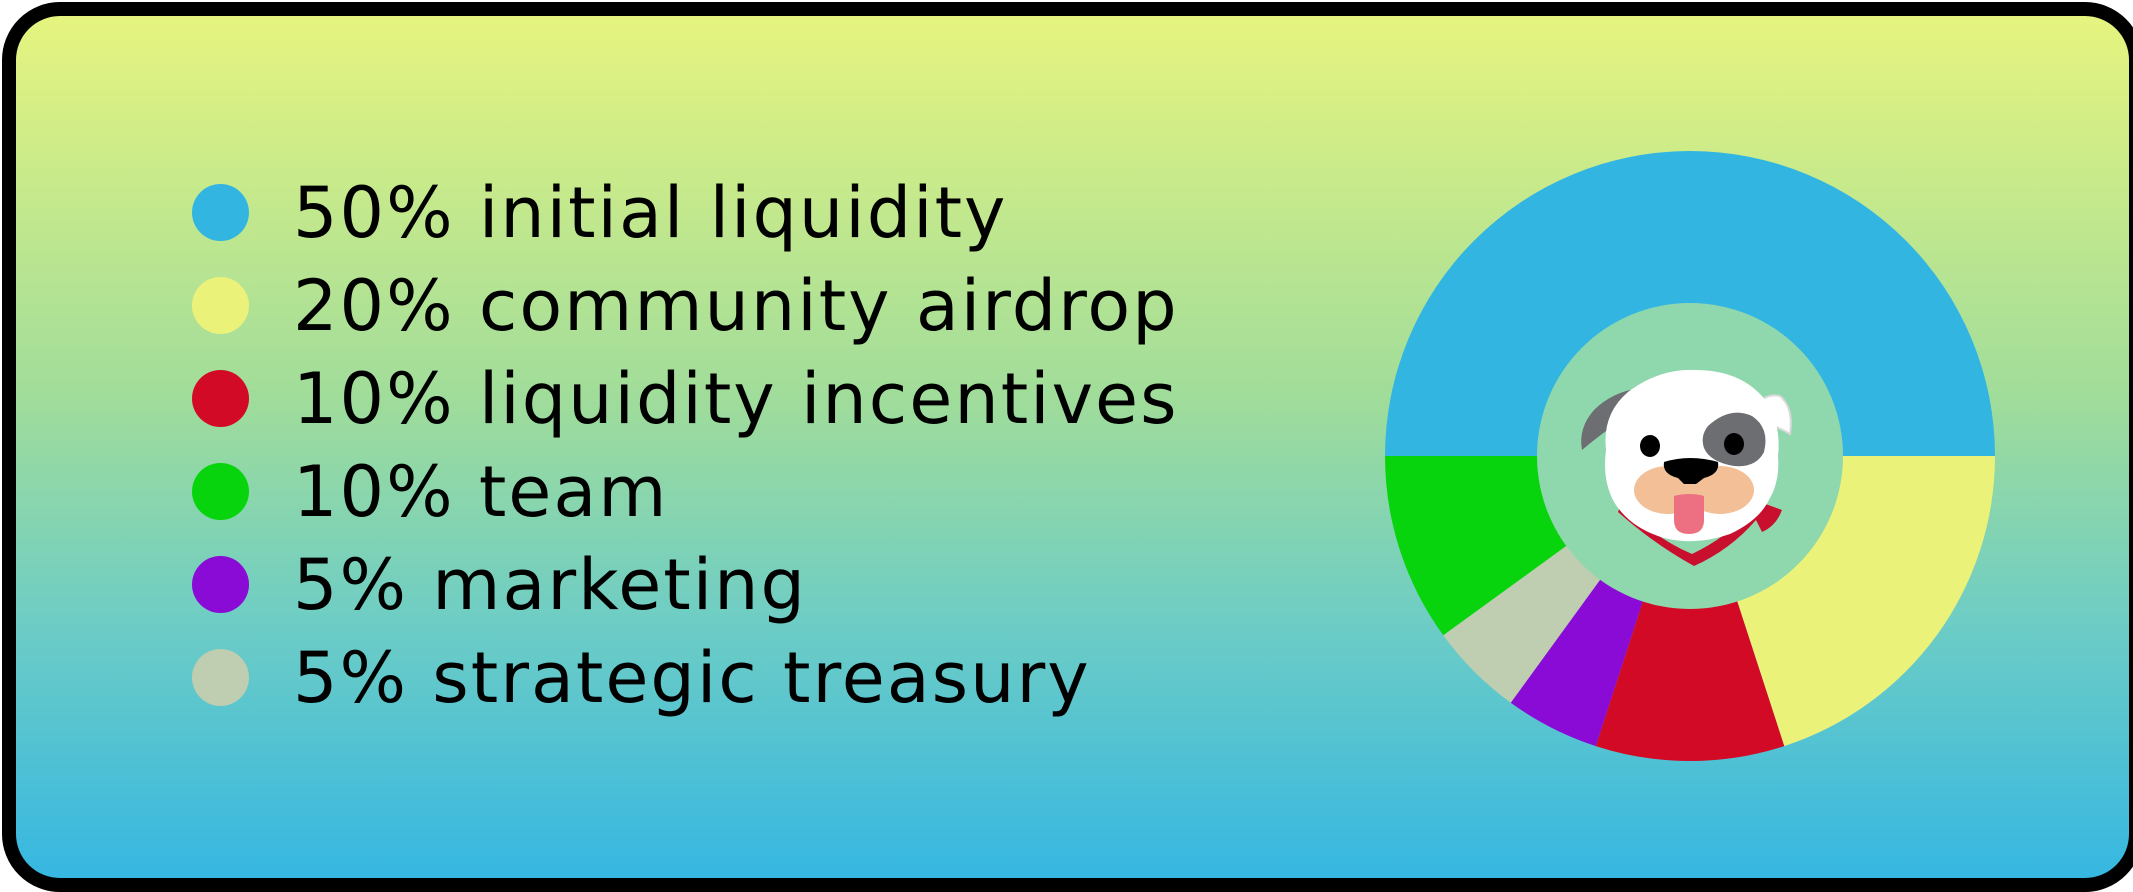 The width and height of the screenshot is (2133, 892). I want to click on legend-item: 50% initial liquidity, so click(685, 212).